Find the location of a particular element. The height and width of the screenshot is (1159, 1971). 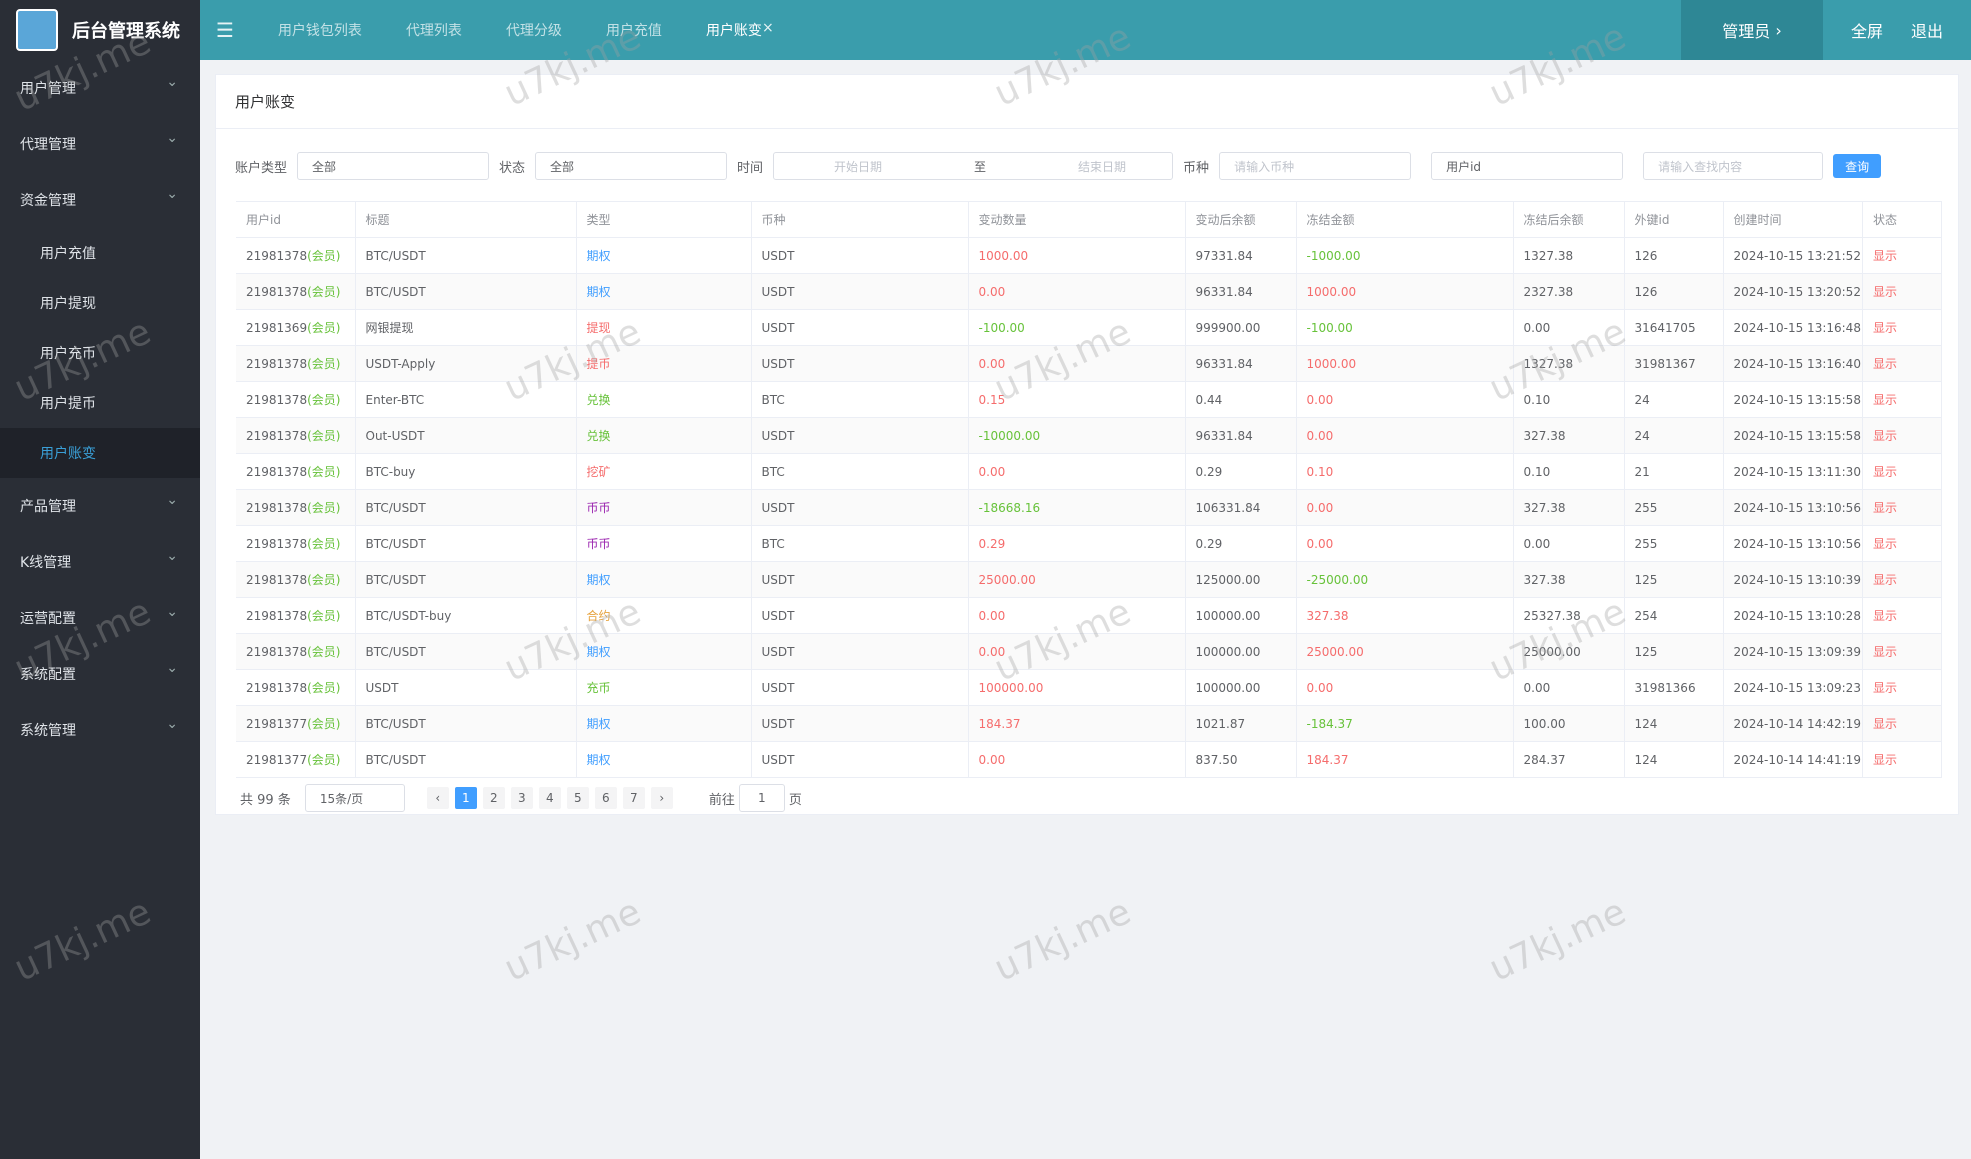

cell: 31641705 is located at coordinates (1674, 327).